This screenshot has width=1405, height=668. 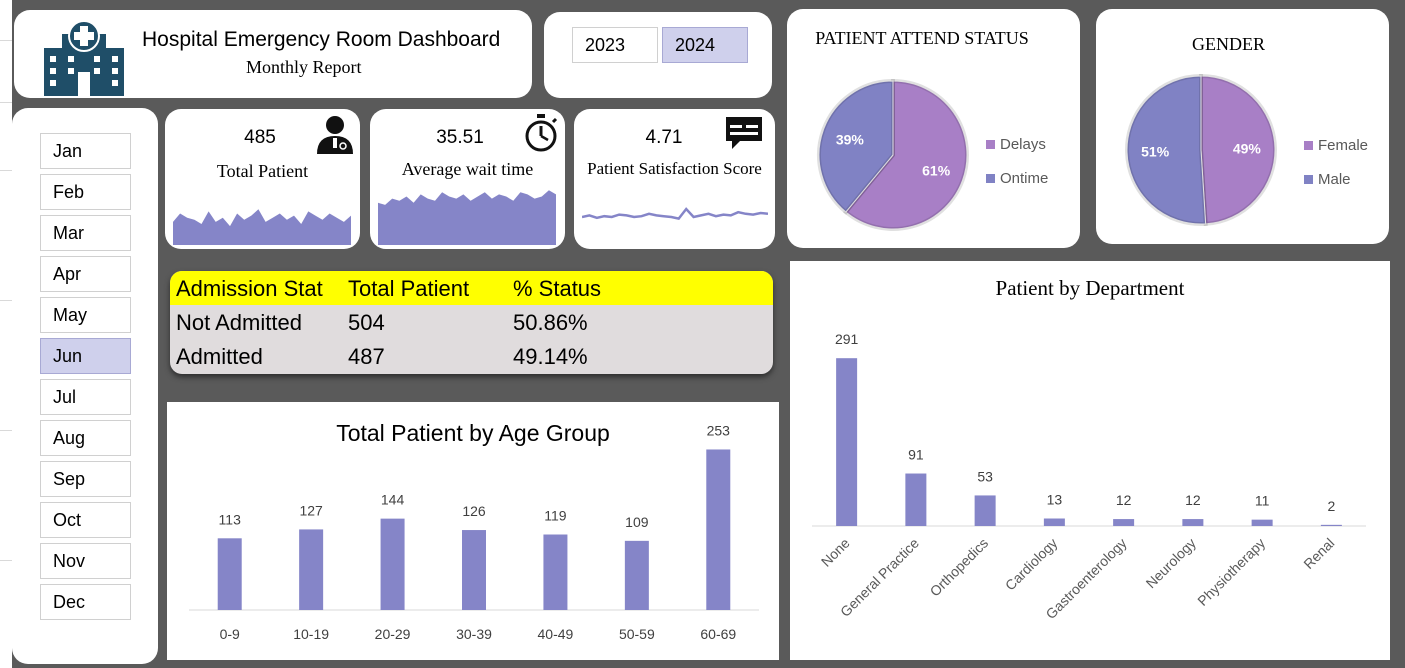 I want to click on bar-data-label: 253, so click(x=719, y=430).